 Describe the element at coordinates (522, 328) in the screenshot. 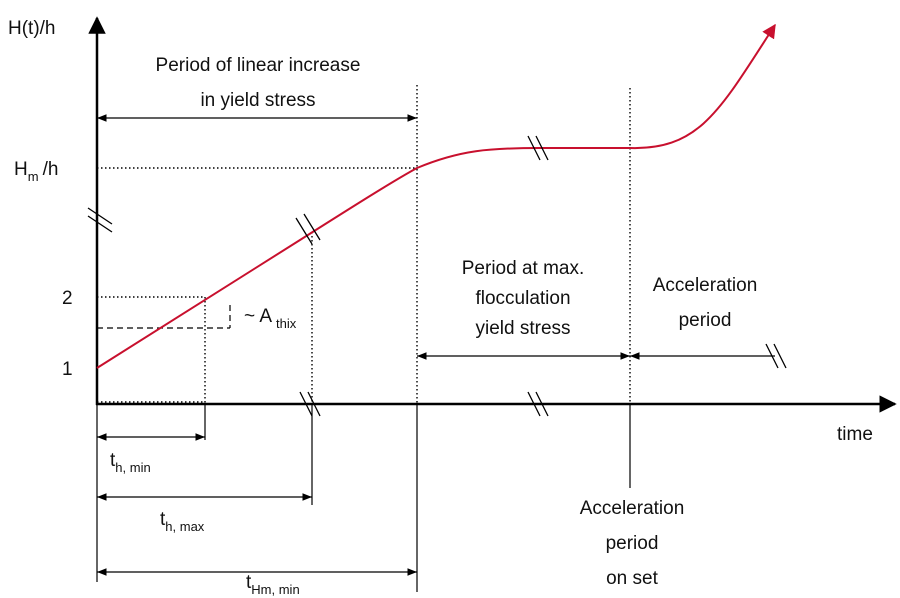

I see `period-label: yield stress` at that location.